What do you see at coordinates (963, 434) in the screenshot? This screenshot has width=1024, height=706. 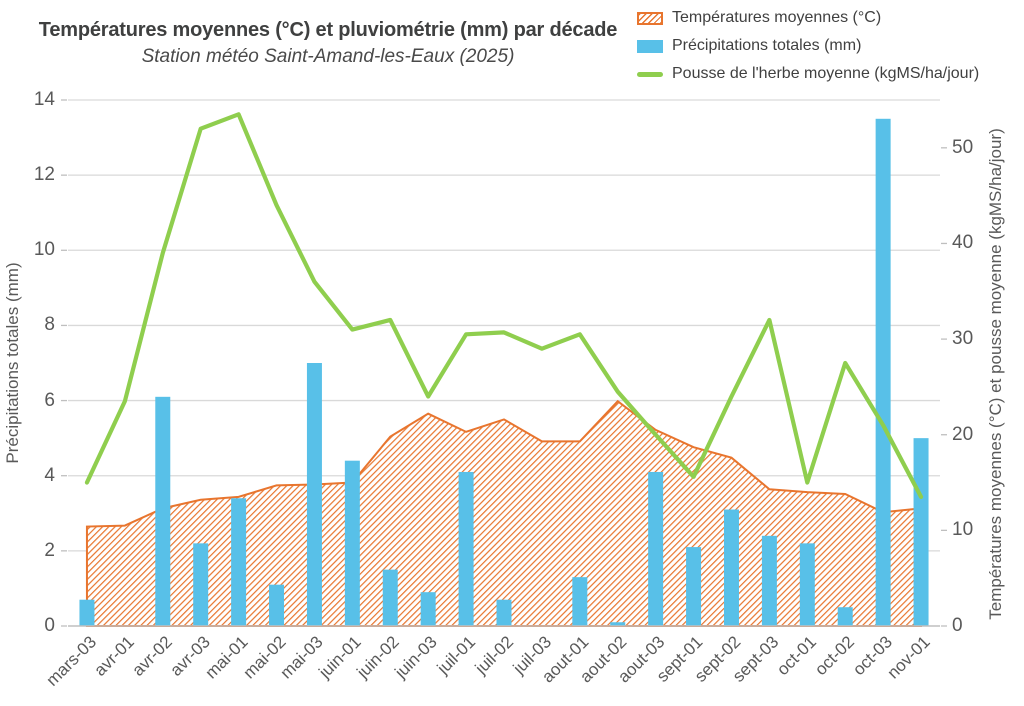 I see `right-axis-tick-label: 20` at bounding box center [963, 434].